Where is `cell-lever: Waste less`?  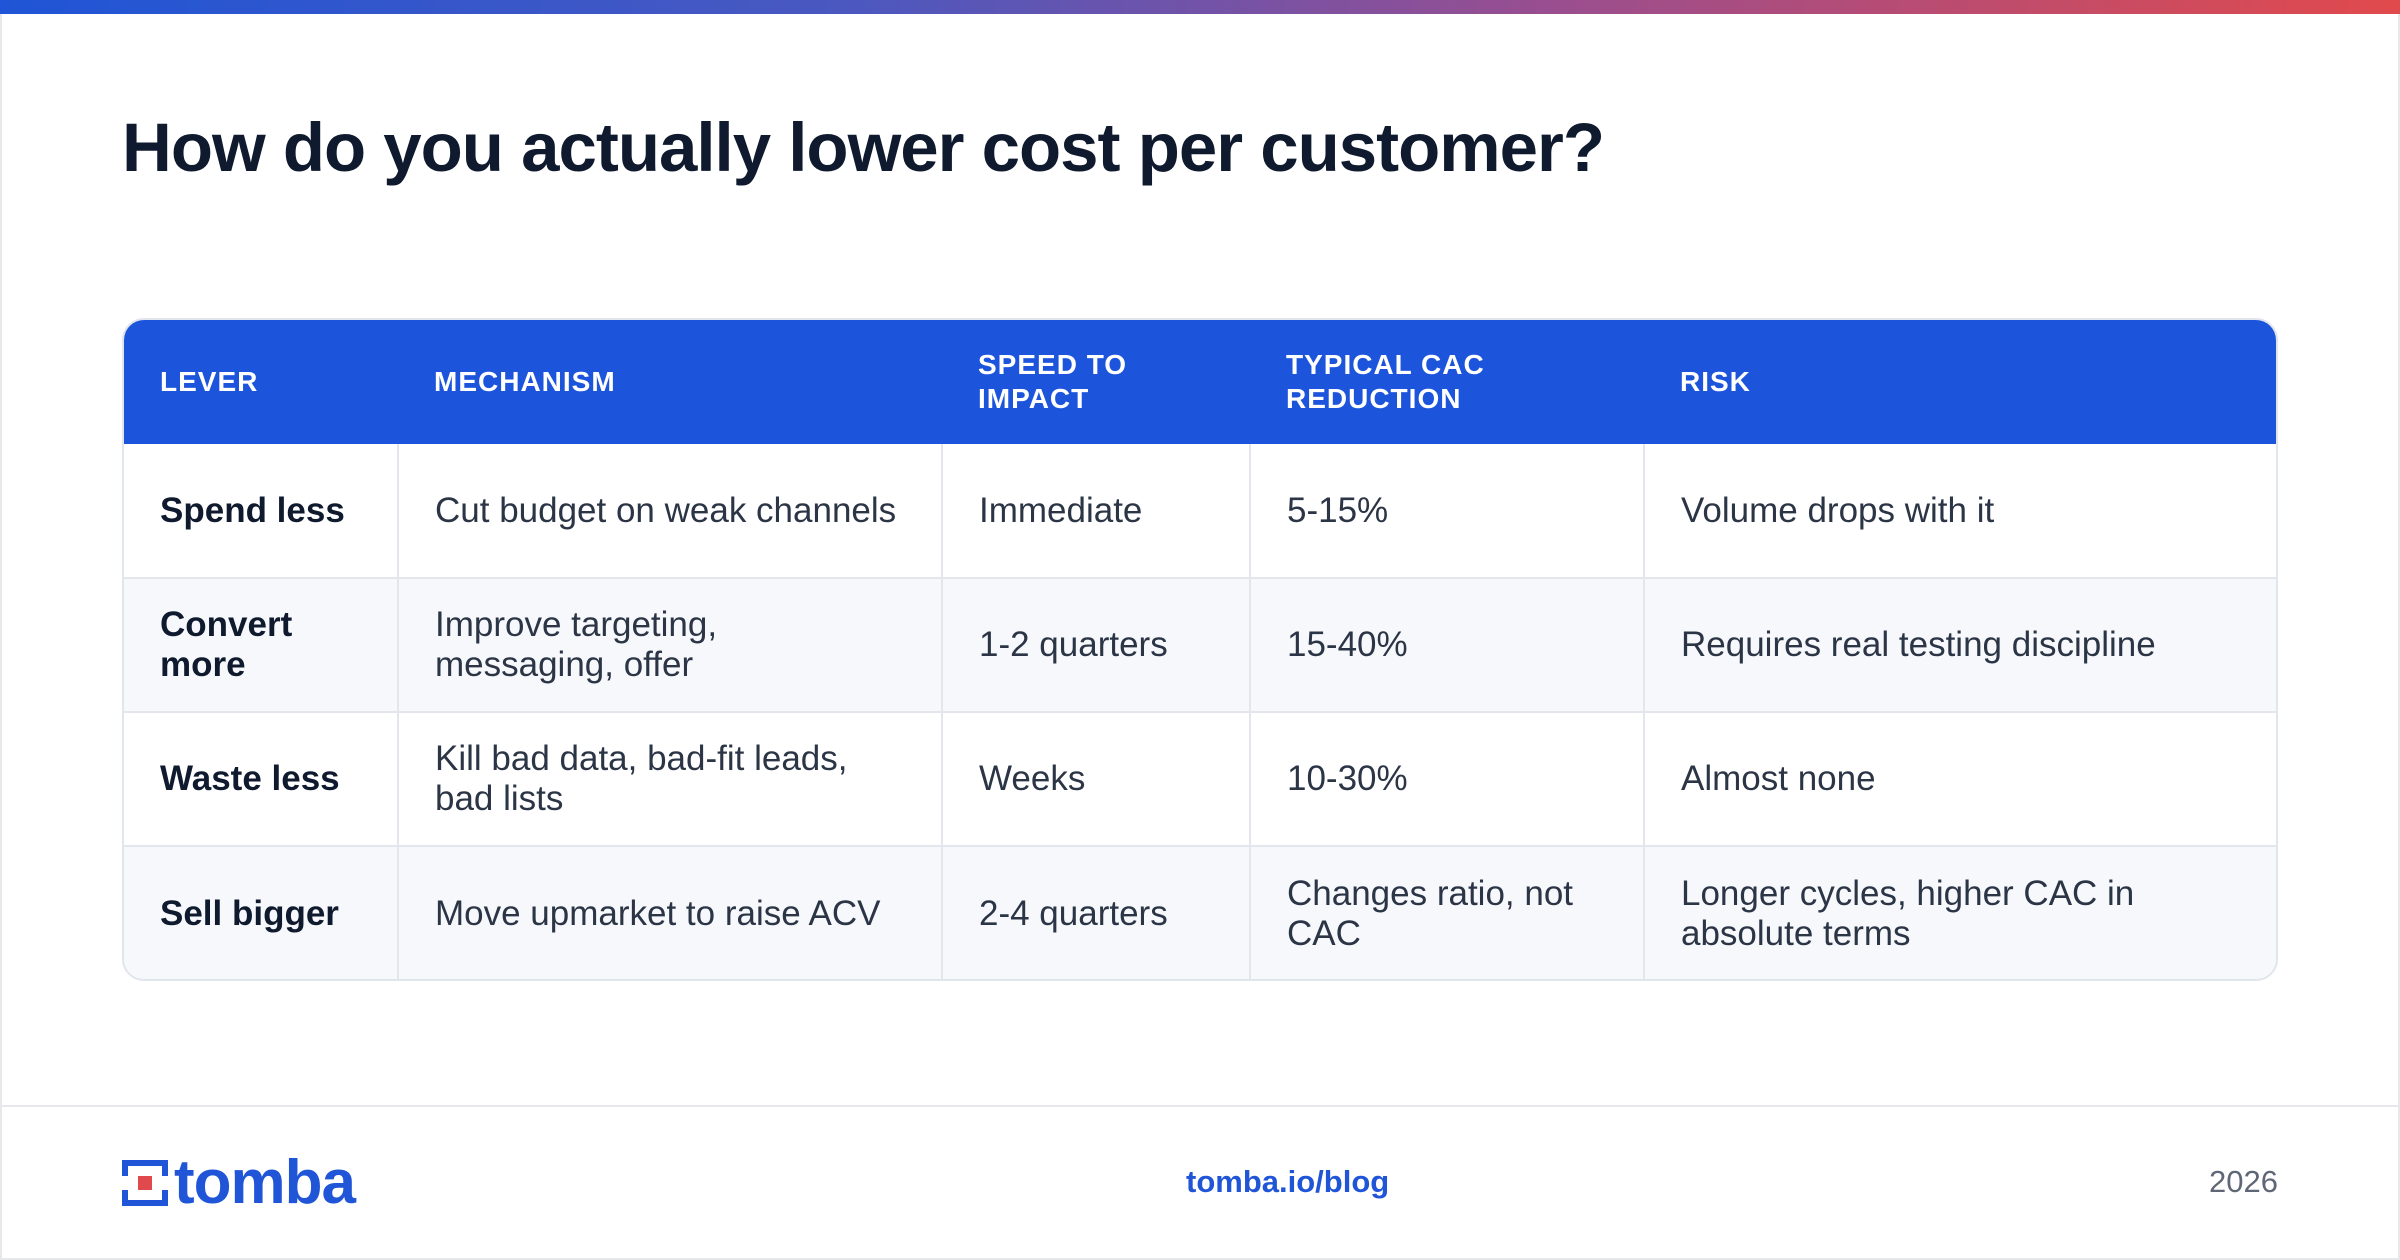
cell-lever: Waste less is located at coordinates (261, 778).